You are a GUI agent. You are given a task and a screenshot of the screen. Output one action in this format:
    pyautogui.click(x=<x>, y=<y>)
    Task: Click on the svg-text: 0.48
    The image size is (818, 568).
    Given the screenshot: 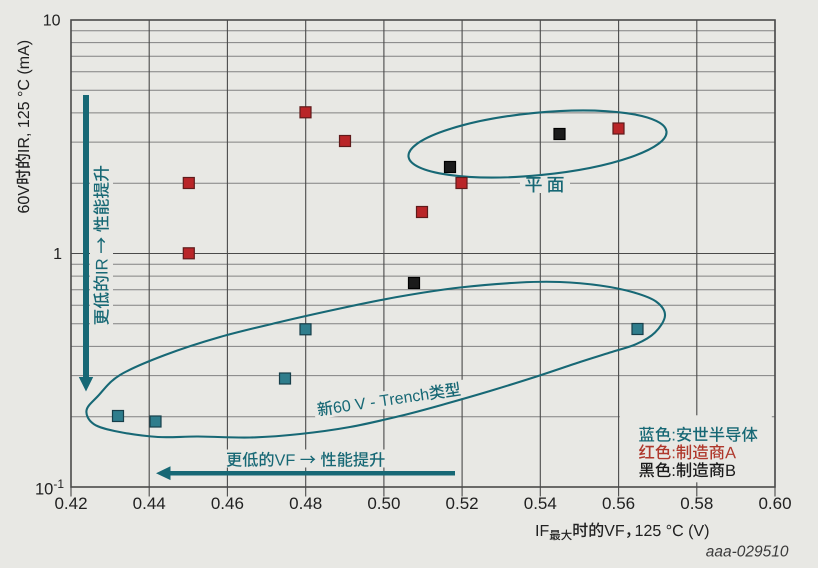 What is the action you would take?
    pyautogui.click(x=305, y=503)
    